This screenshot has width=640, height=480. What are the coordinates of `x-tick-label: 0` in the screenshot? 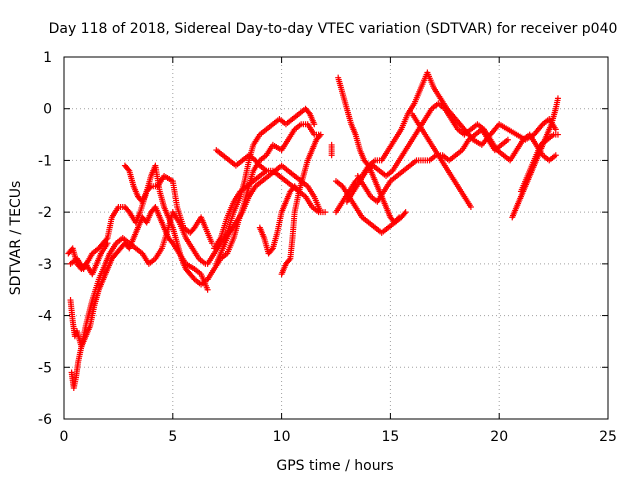 It's located at (64, 437).